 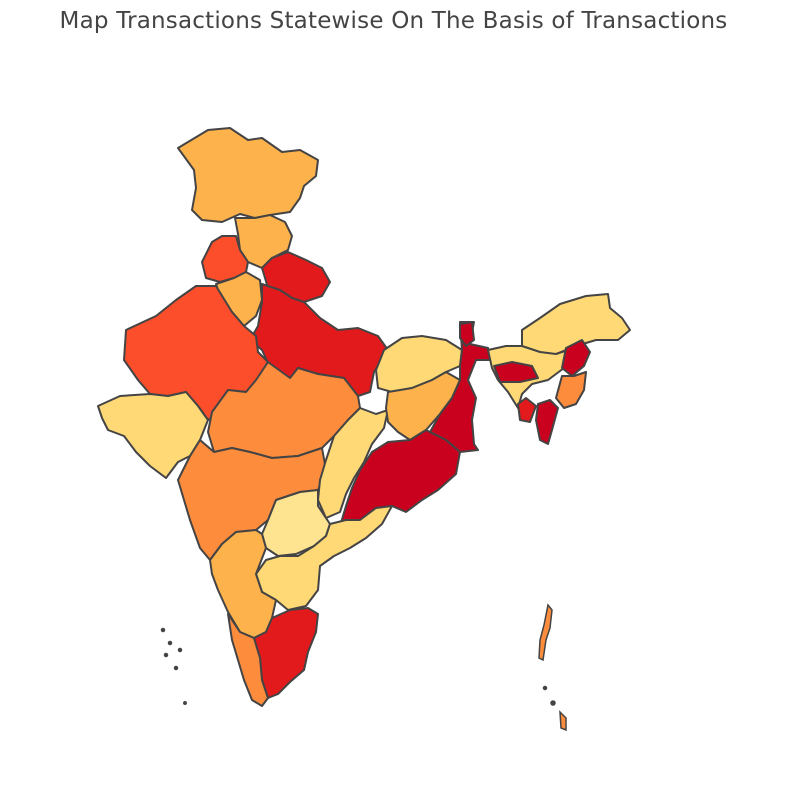 What do you see at coordinates (527, 410) in the screenshot?
I see `state-tripura` at bounding box center [527, 410].